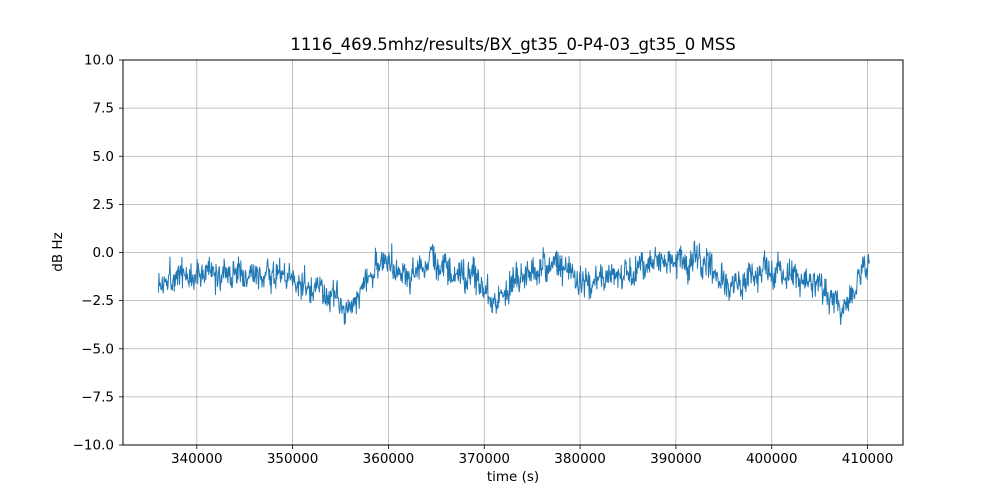  What do you see at coordinates (868, 459) in the screenshot?
I see `x-tick-label: 410000` at bounding box center [868, 459].